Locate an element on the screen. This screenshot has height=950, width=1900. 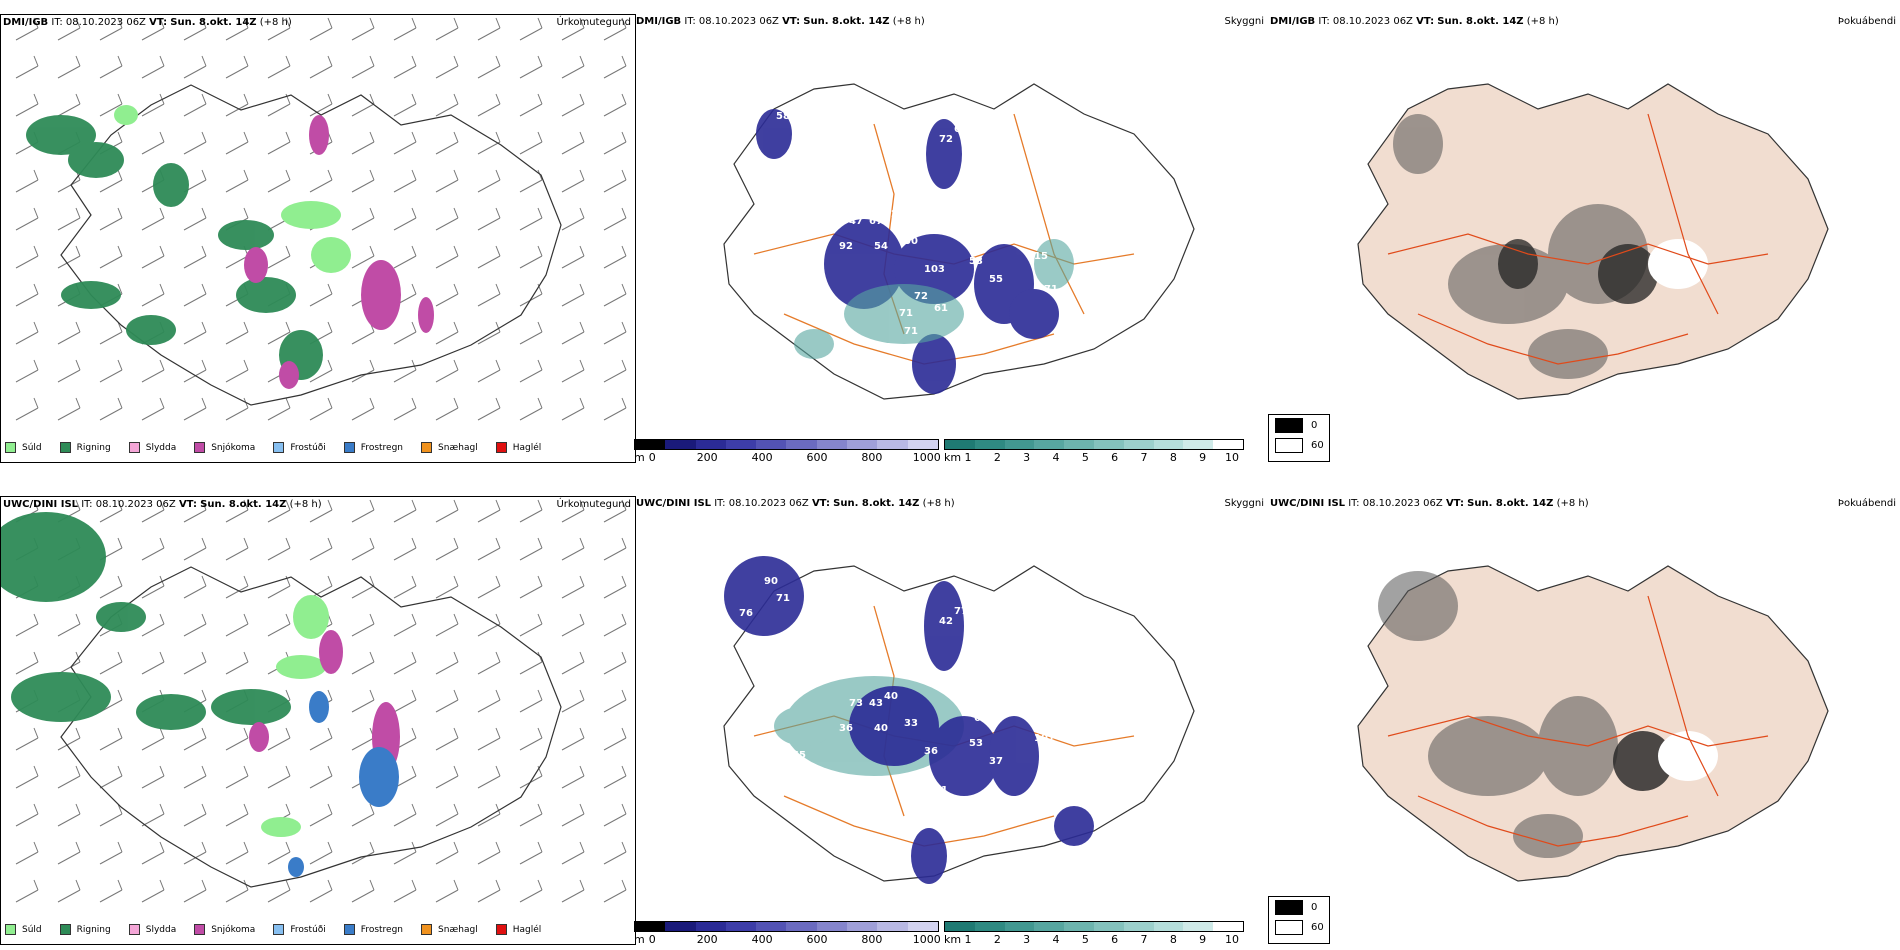
legend-item: Súld is located at coordinates (23, 929).